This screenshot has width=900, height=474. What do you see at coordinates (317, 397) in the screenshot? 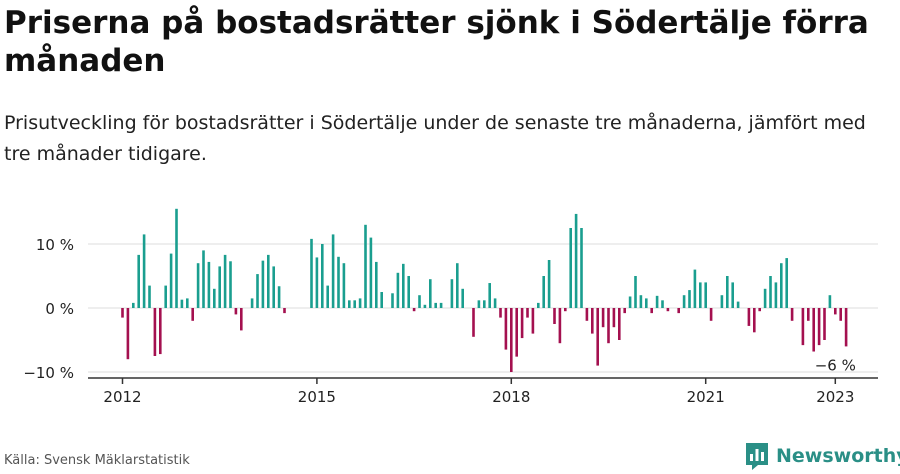
I see `x-tick-label: 2015` at bounding box center [317, 397].